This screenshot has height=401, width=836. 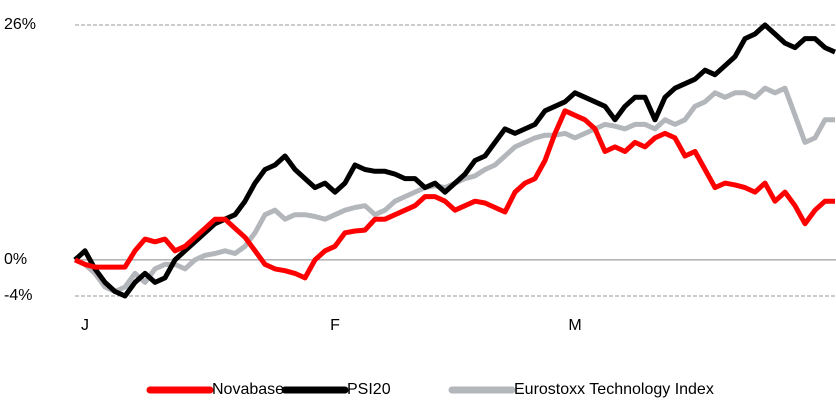 What do you see at coordinates (15, 259) in the screenshot?
I see `y-tick-label: 0%` at bounding box center [15, 259].